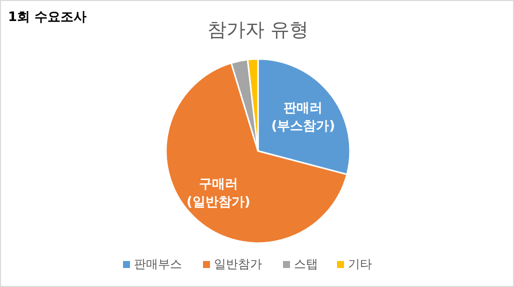 The height and width of the screenshot is (287, 514). I want to click on legend-label: 판매부스, so click(158, 264).